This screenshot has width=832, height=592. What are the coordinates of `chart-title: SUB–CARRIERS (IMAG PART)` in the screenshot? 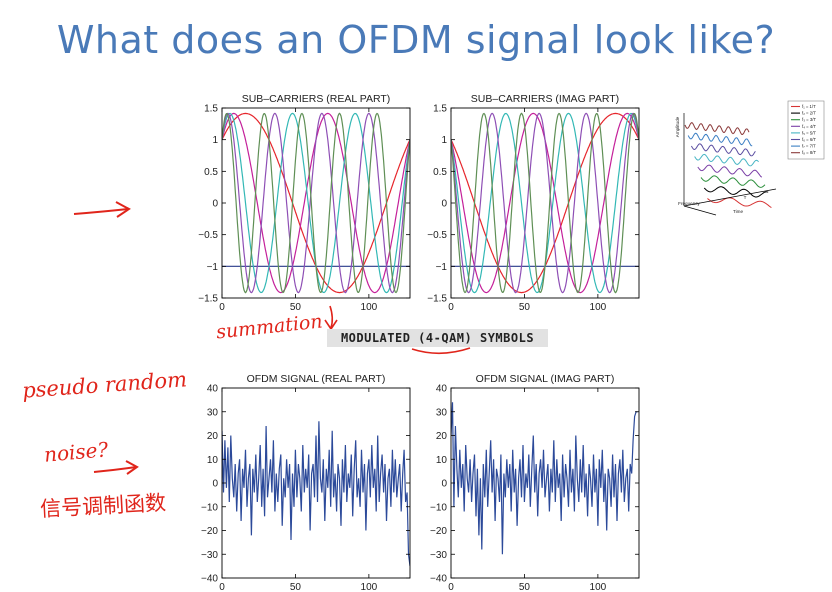 It's located at (545, 99).